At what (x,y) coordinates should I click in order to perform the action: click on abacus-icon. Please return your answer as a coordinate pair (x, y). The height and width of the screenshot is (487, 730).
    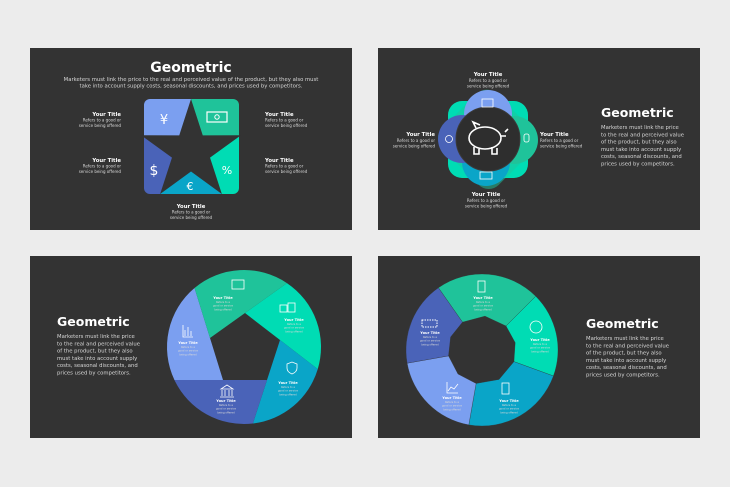
    Looking at the image, I should click on (429, 323).